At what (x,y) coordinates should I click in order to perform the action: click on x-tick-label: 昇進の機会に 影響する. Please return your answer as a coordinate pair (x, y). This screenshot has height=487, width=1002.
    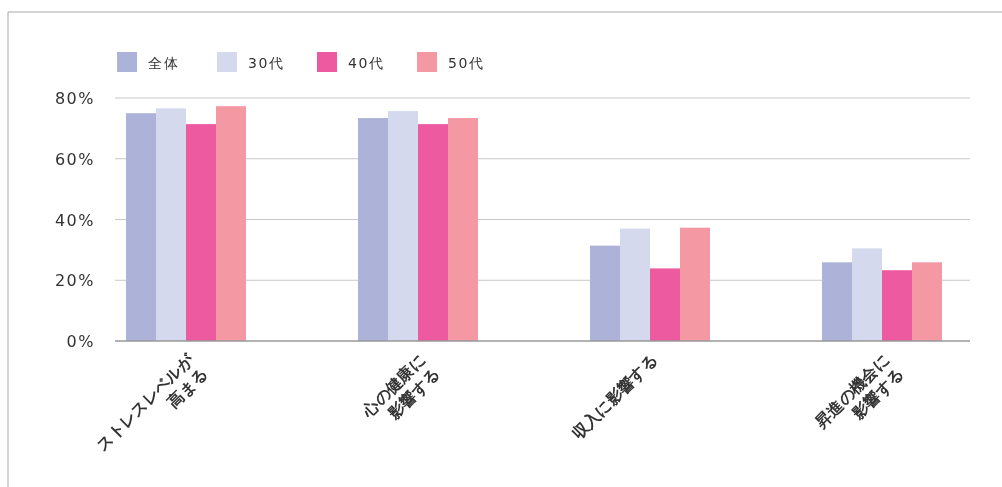
    Looking at the image, I should click on (858, 391).